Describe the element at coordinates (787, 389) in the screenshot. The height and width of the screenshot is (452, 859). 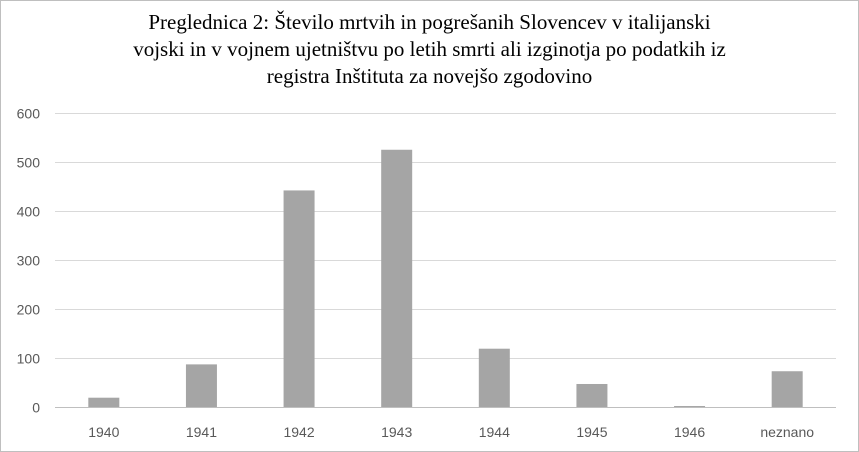
I see `bar-neznano` at that location.